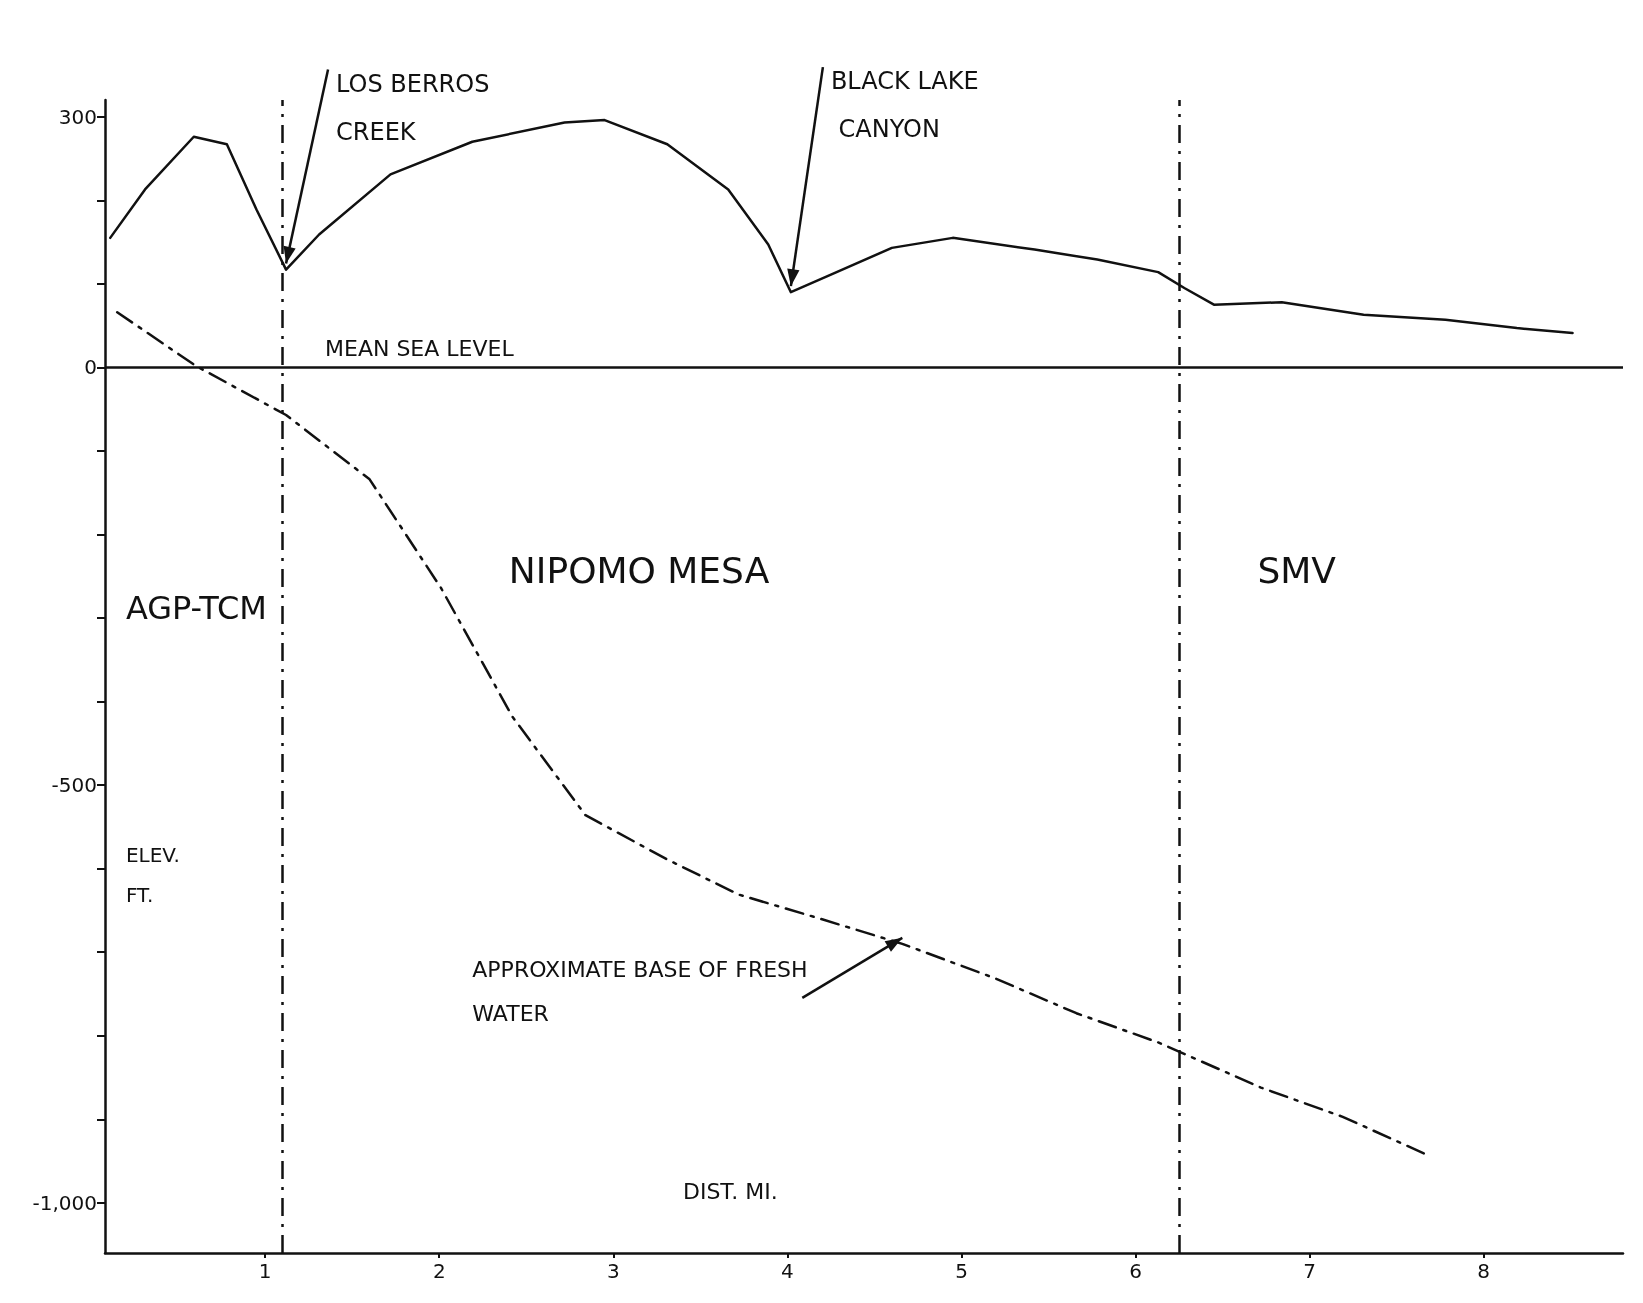  I want to click on annotation: NIPOMO MESA, so click(639, 570).